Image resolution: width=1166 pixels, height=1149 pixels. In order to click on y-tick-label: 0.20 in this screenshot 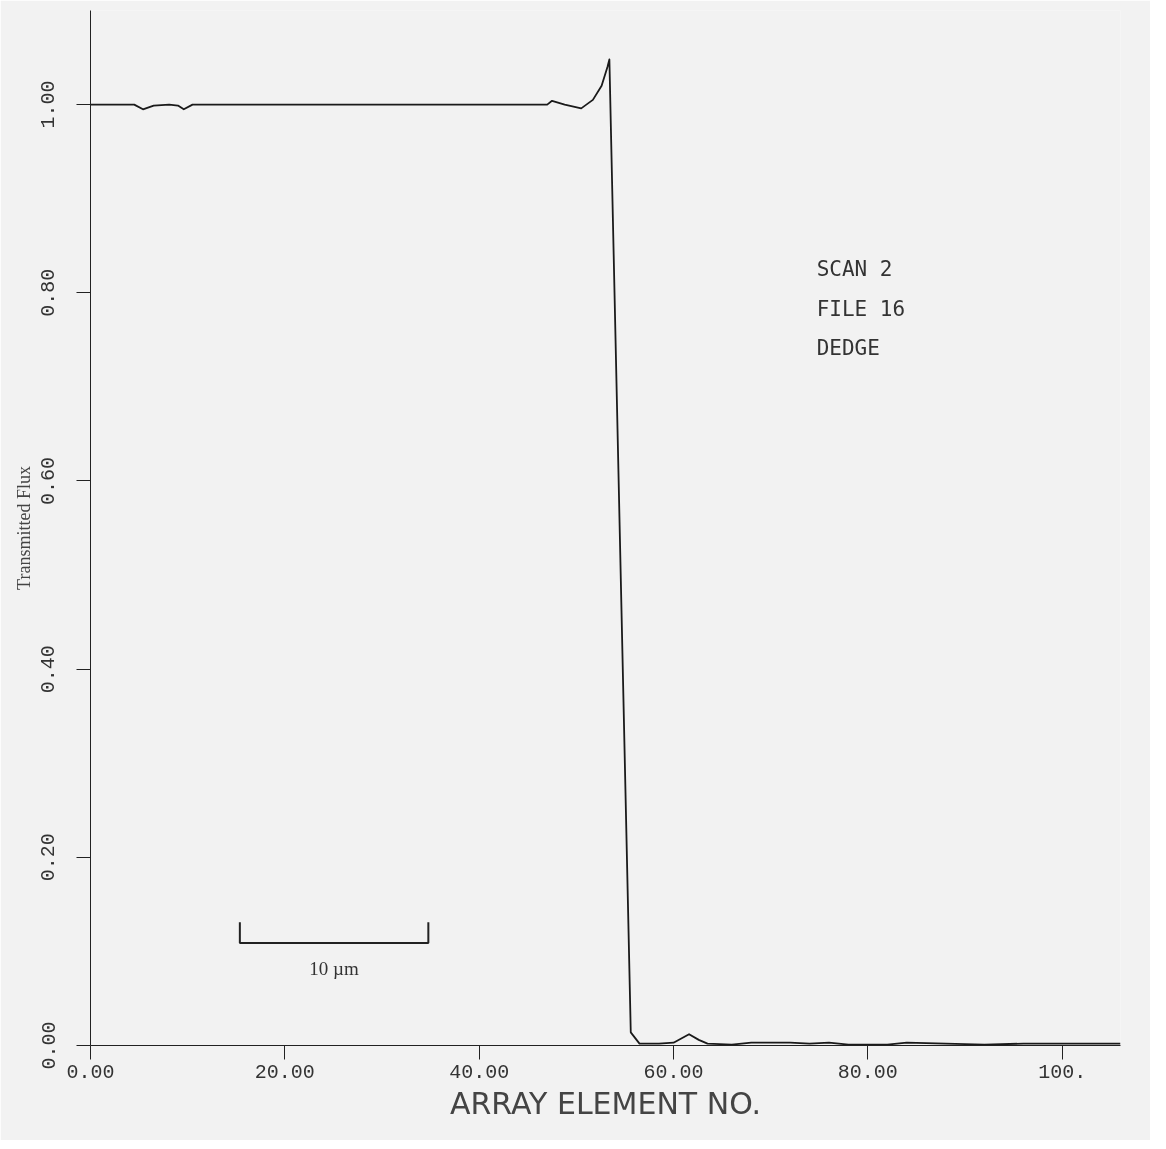, I will do `click(49, 857)`.